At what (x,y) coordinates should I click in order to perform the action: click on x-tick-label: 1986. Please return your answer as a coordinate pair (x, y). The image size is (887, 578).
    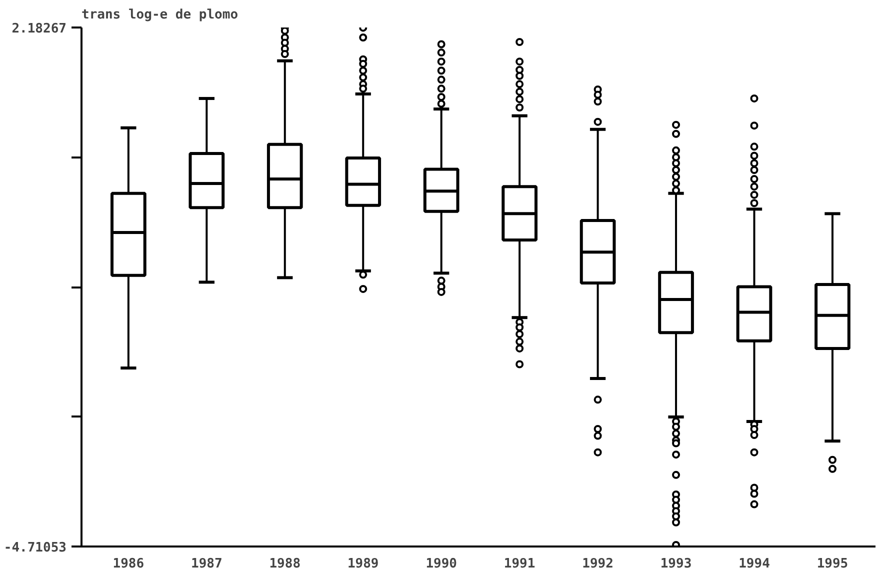
    Looking at the image, I should click on (128, 564).